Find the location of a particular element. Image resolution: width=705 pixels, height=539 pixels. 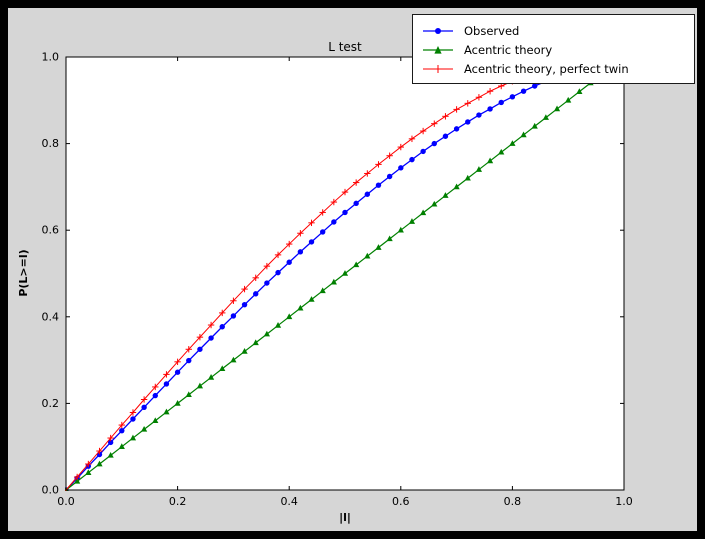

y-tick-label: 0.6 is located at coordinates (51, 230).